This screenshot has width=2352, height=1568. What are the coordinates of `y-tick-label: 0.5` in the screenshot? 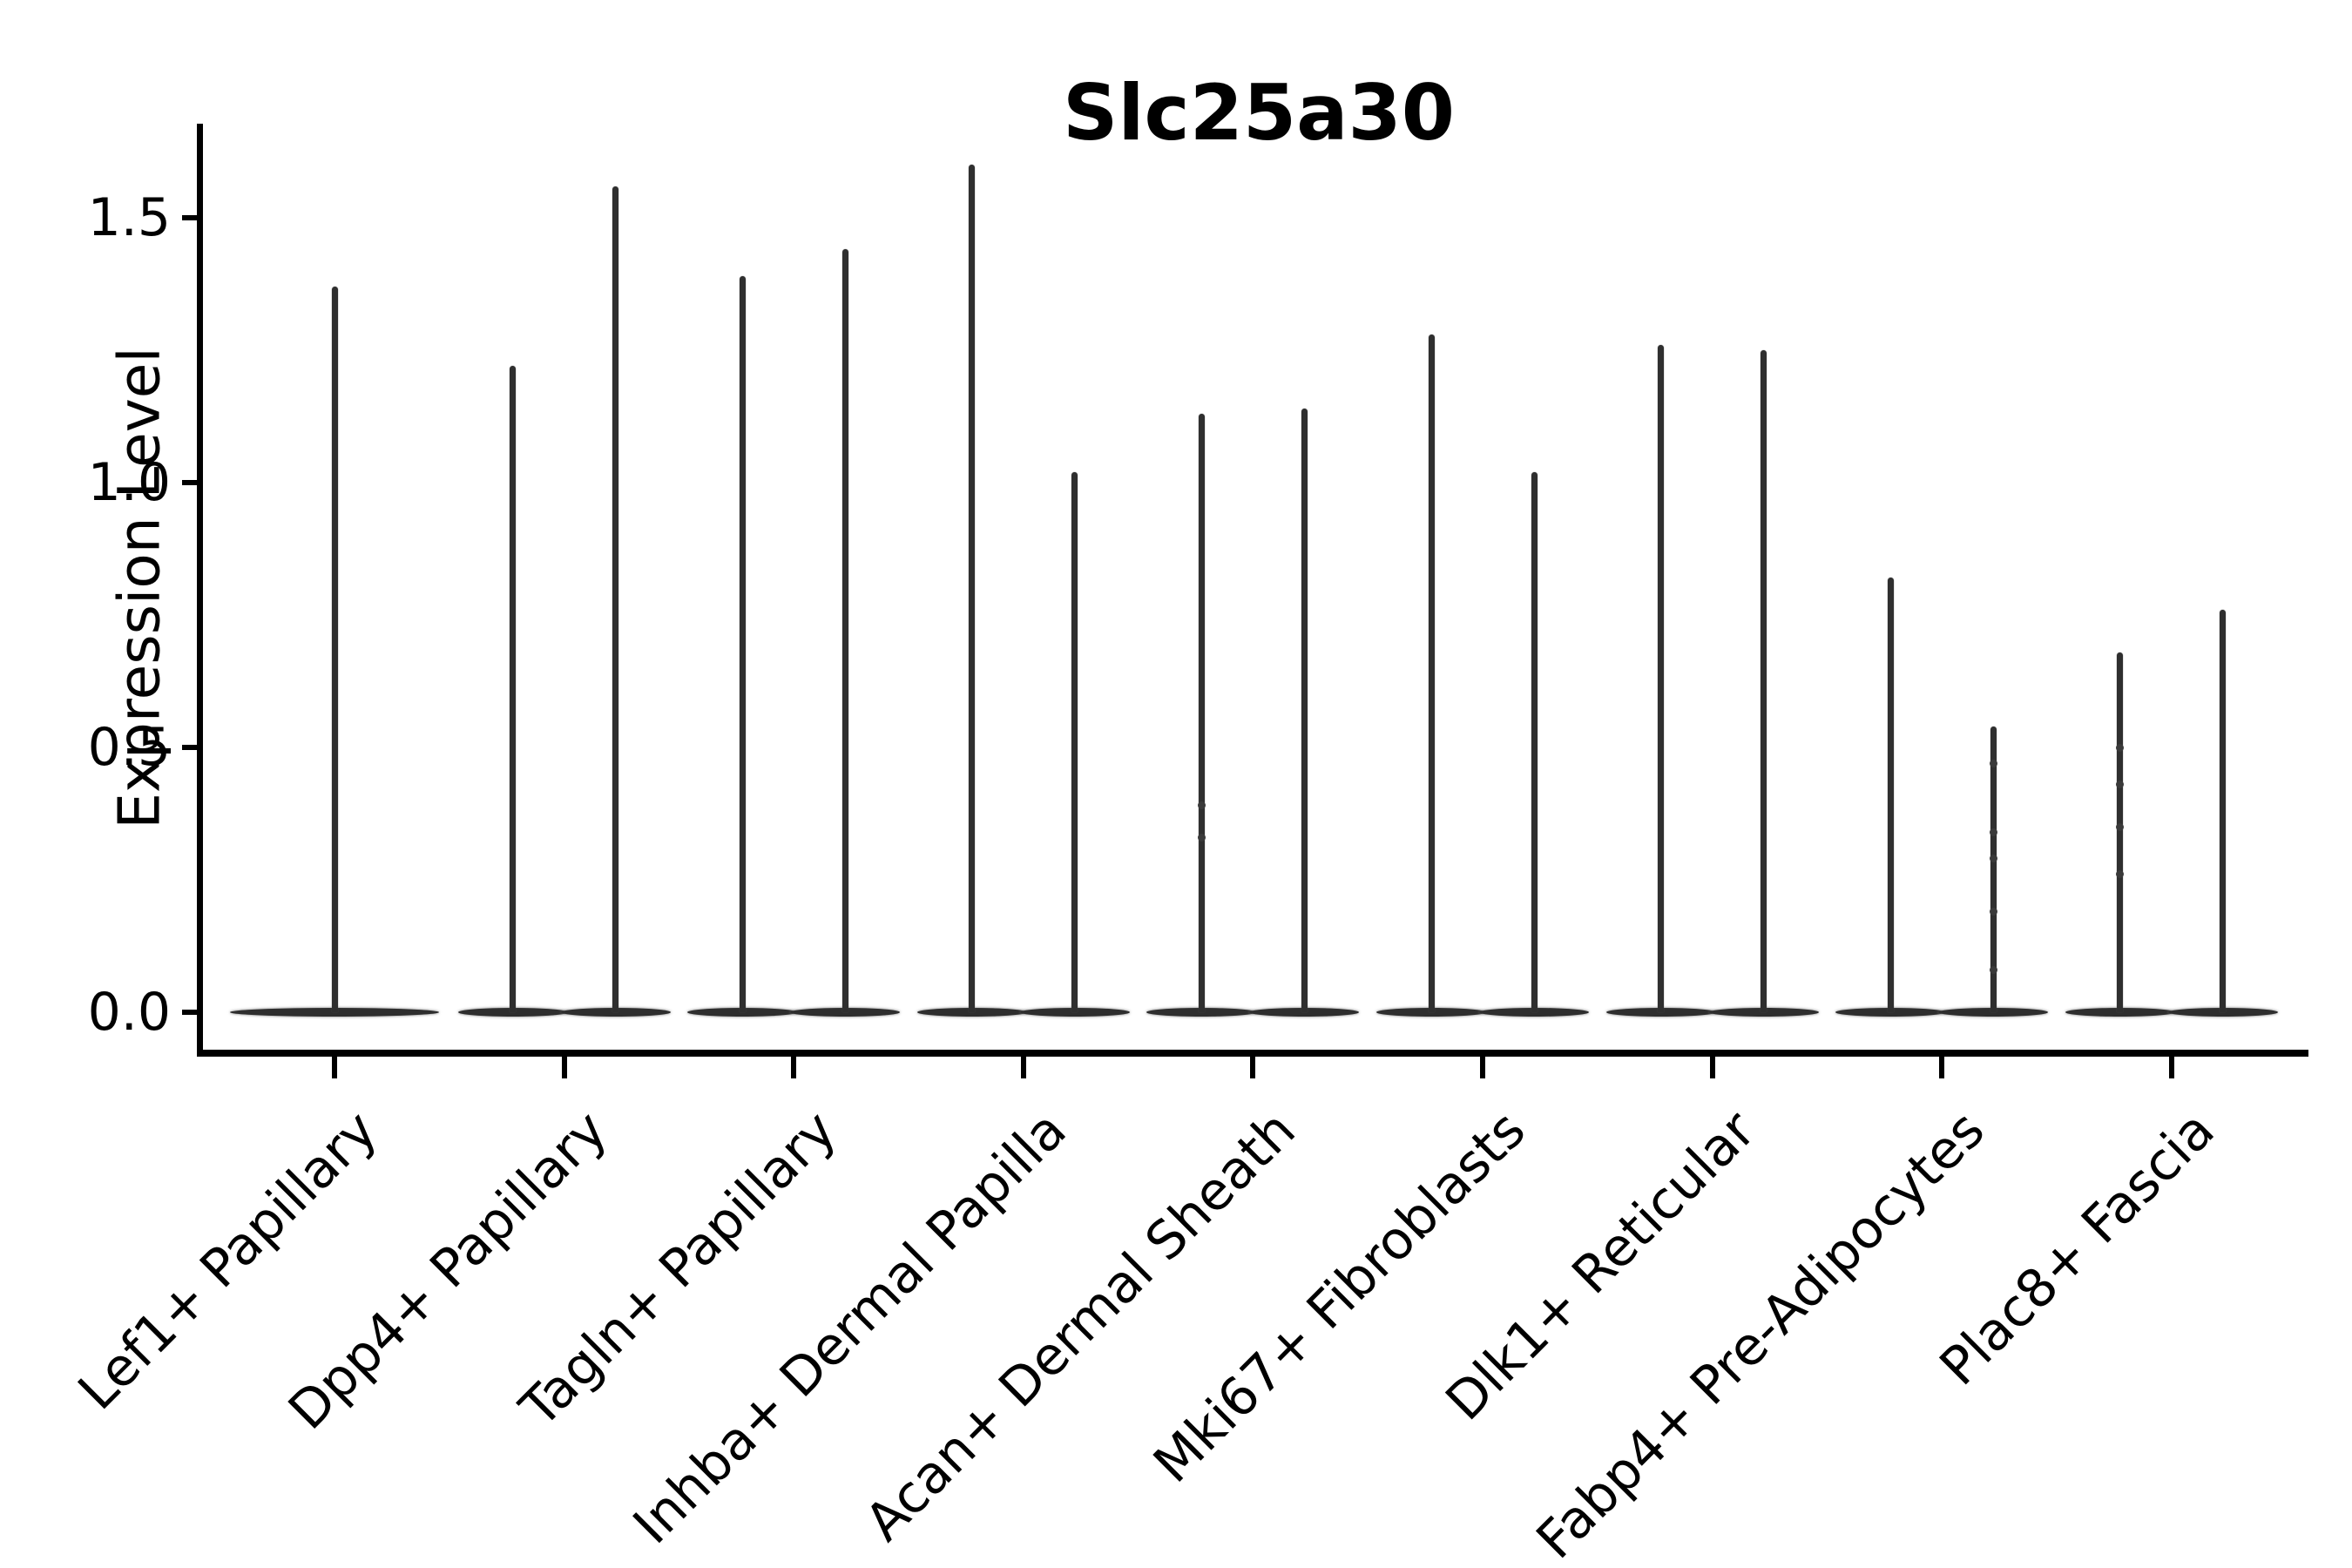 It's located at (129, 747).